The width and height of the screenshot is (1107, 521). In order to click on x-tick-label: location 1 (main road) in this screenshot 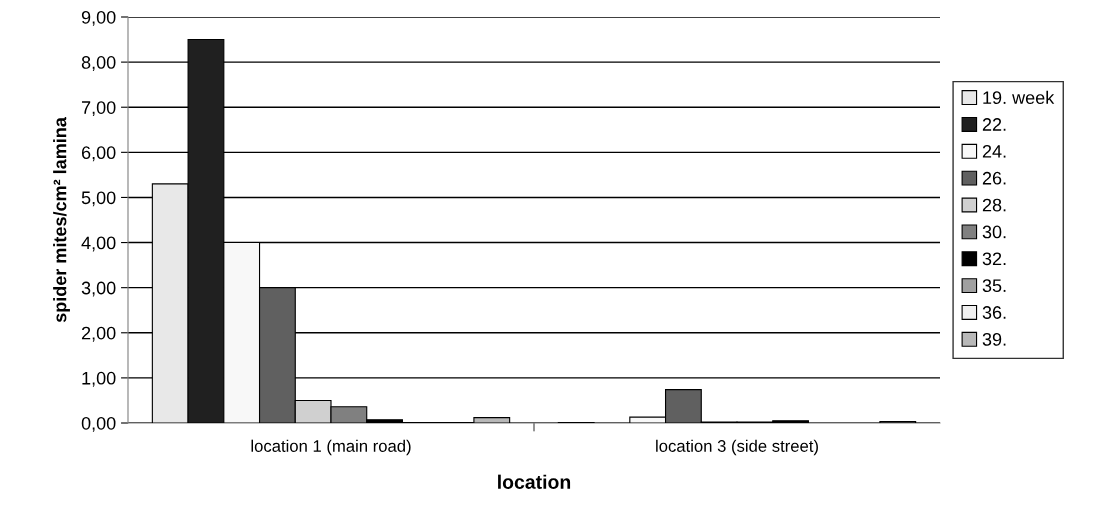, I will do `click(331, 447)`.